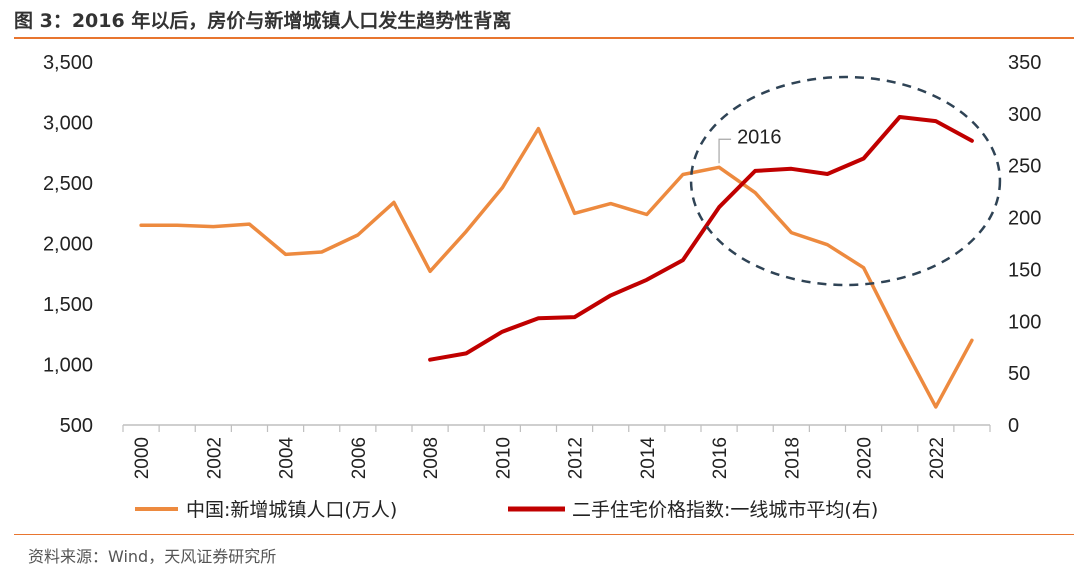 This screenshot has width=1080, height=576. What do you see at coordinates (720, 458) in the screenshot?
I see `x-tick-label: 2016` at bounding box center [720, 458].